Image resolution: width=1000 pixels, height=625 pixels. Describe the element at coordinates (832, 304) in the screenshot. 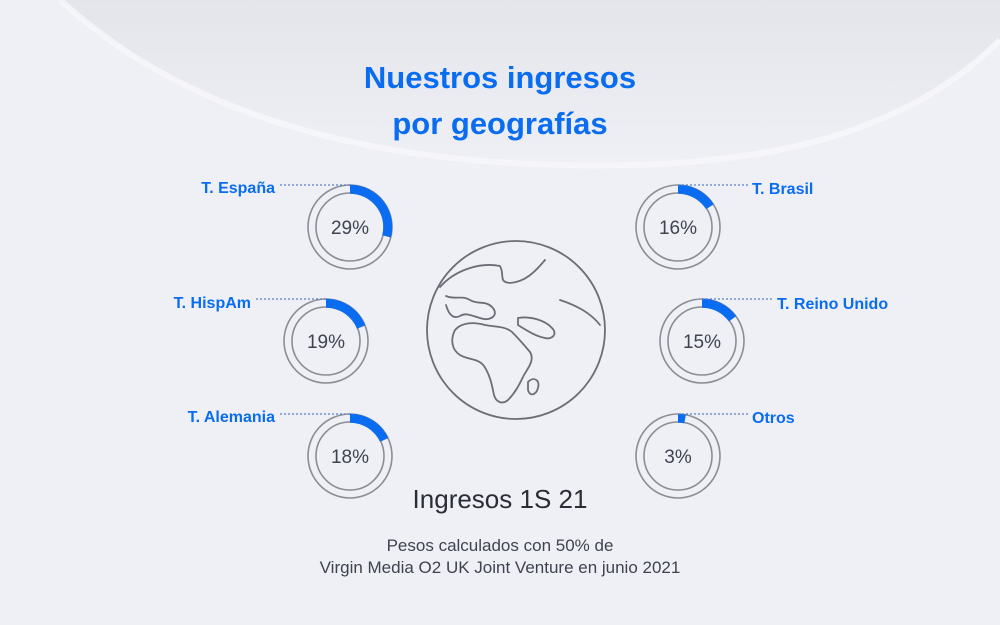

I see `category-label-t-reino-unido: T. Reino Unido` at that location.